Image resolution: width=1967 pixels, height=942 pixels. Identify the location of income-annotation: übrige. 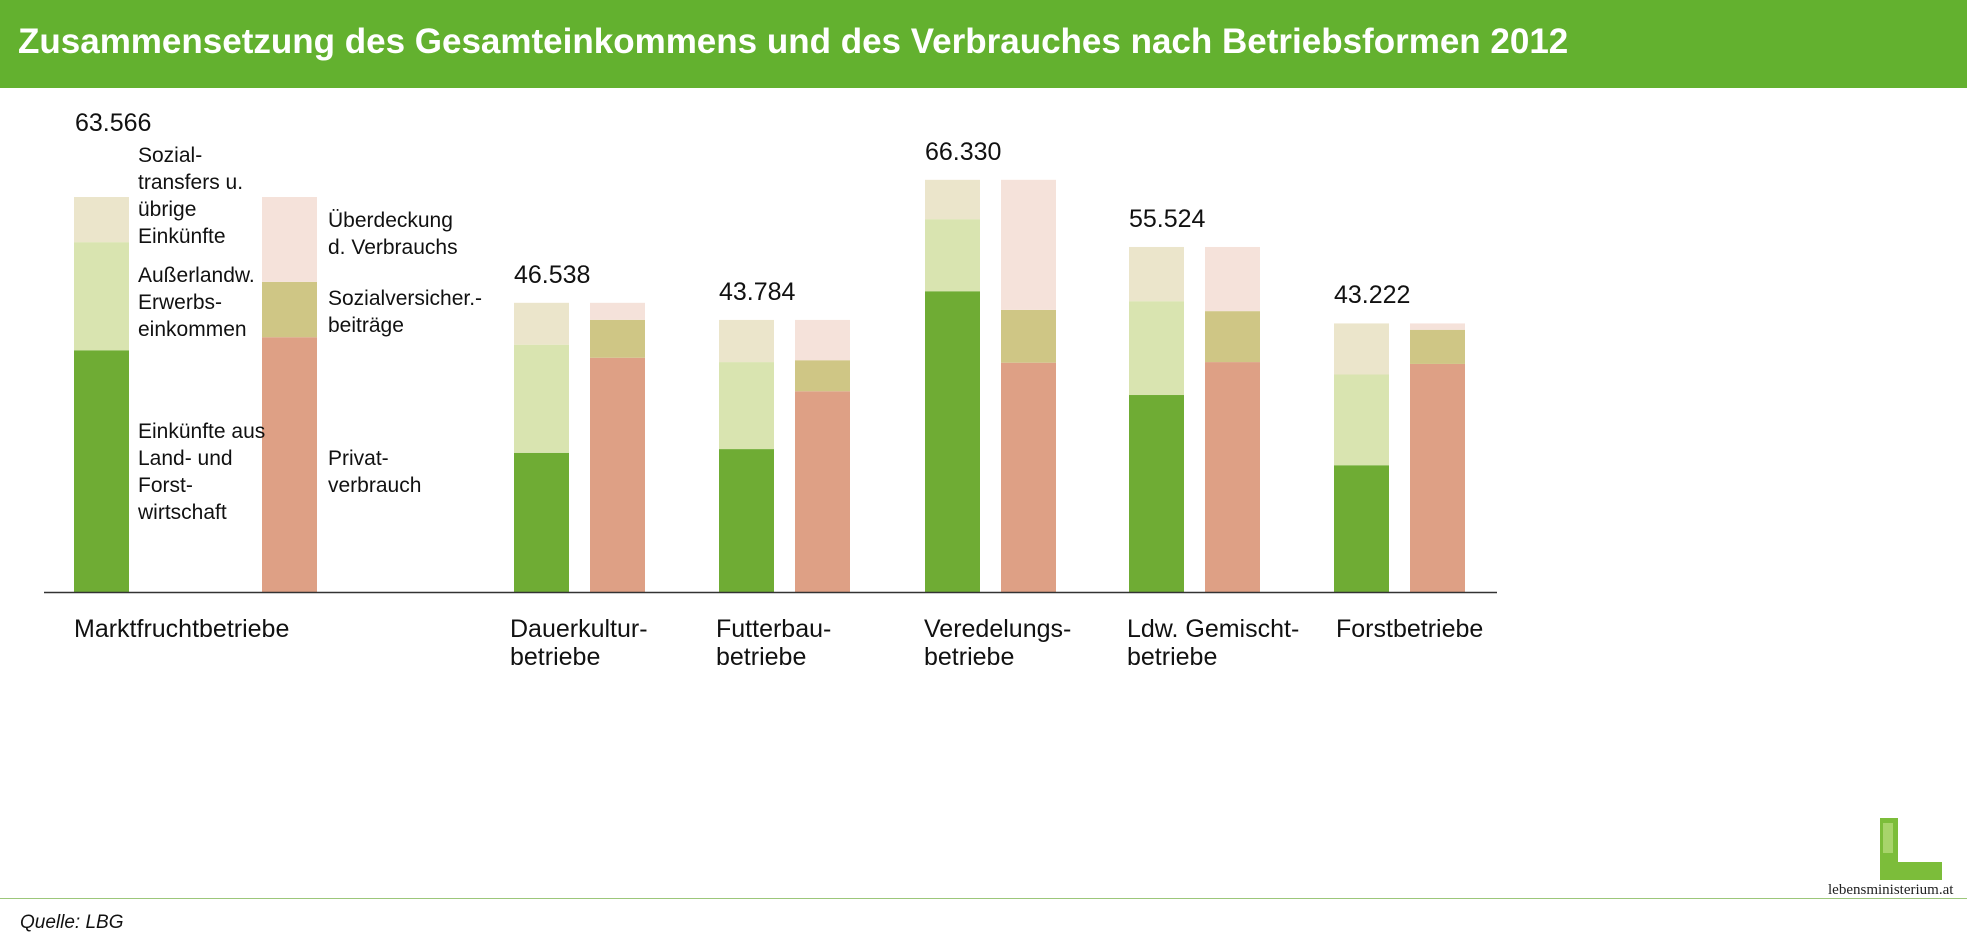
(167, 209).